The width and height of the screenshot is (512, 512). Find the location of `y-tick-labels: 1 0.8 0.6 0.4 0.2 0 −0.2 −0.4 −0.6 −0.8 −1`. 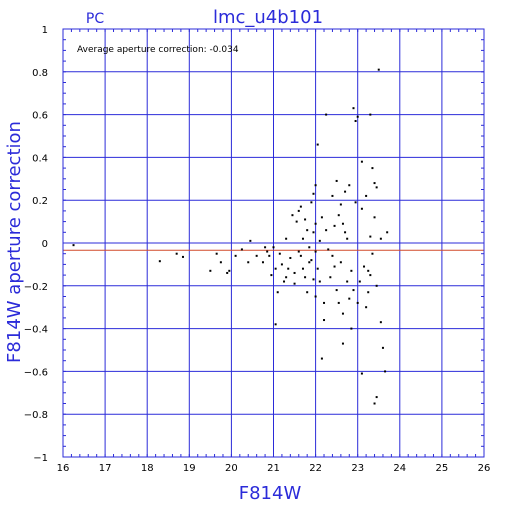

y-tick-labels: 1 0.8 0.6 0.4 0.2 0 −0.2 −0.4 −0.6 −0.8 −1 is located at coordinates (36, 244).